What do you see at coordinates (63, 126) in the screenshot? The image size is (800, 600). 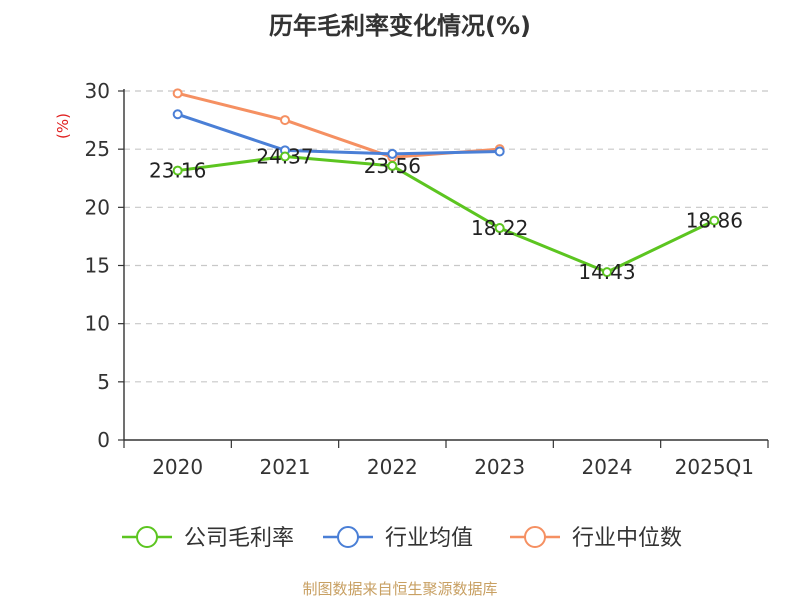 I see `y-axis-label: (%)` at bounding box center [63, 126].